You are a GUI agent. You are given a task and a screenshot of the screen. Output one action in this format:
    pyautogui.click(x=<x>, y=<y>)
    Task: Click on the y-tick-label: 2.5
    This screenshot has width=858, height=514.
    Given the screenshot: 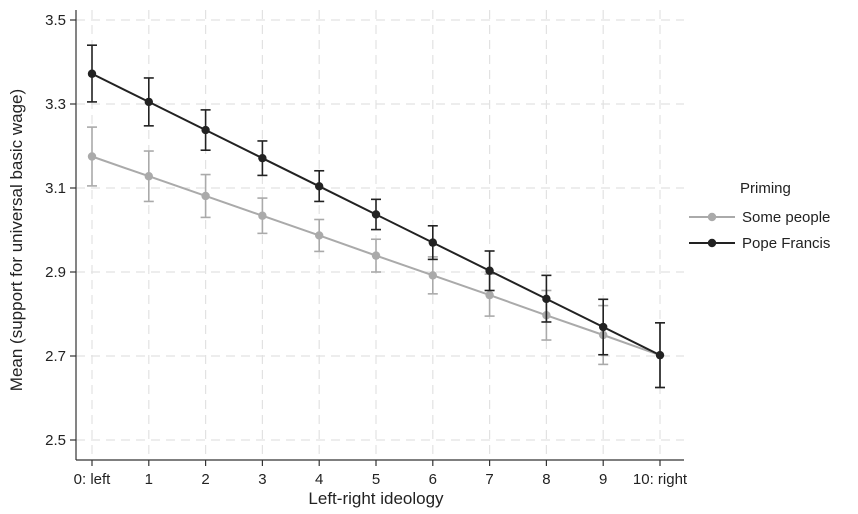 What is the action you would take?
    pyautogui.click(x=55, y=440)
    